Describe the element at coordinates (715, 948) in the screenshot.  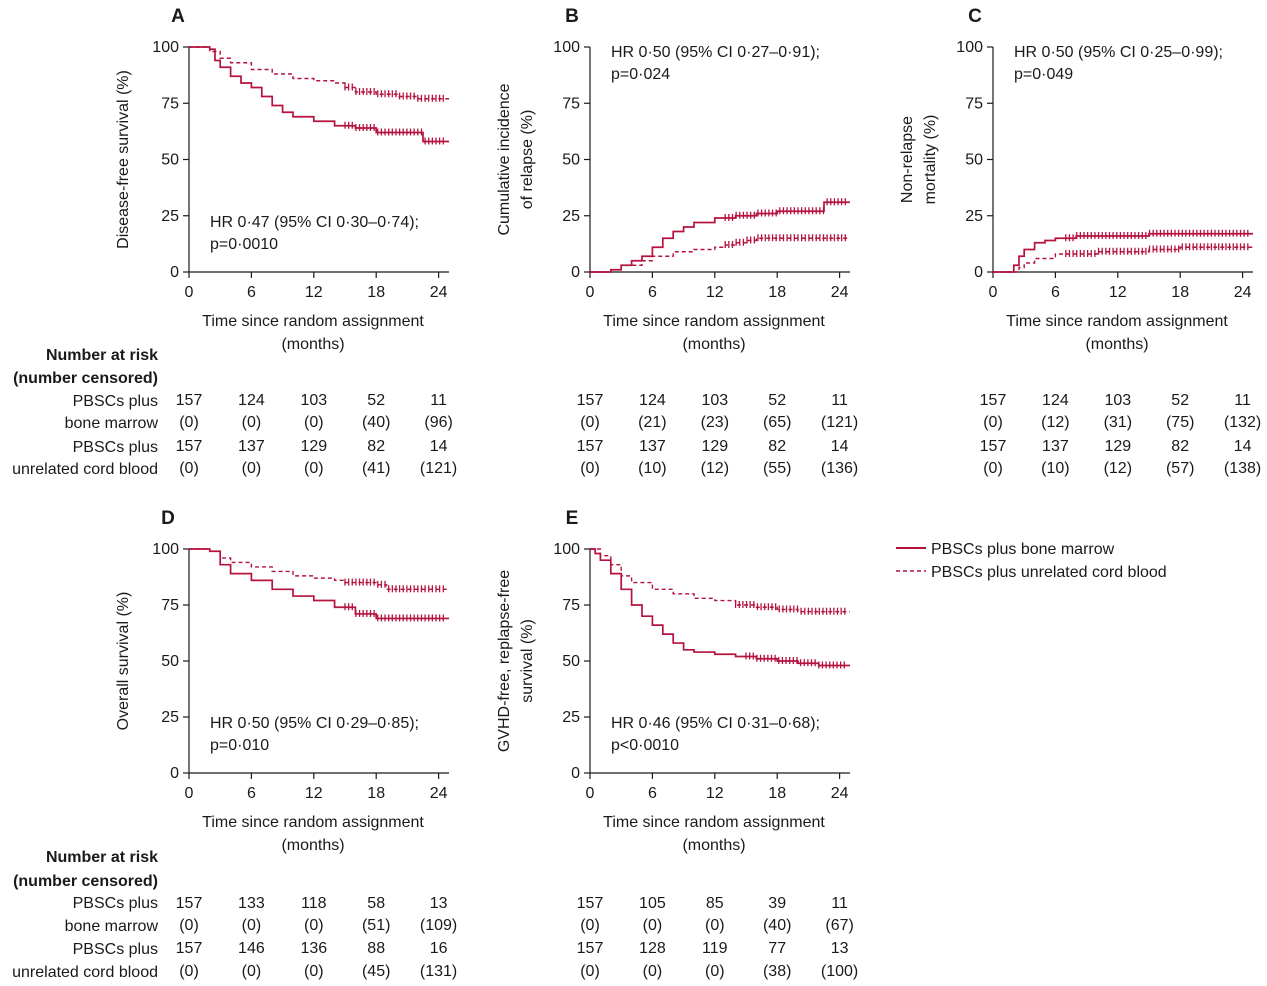
I see `risk-cell-e-cb-n-2: 119` at that location.